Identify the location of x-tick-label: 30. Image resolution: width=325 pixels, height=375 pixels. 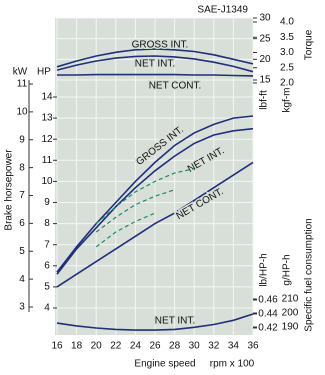
(195, 346).